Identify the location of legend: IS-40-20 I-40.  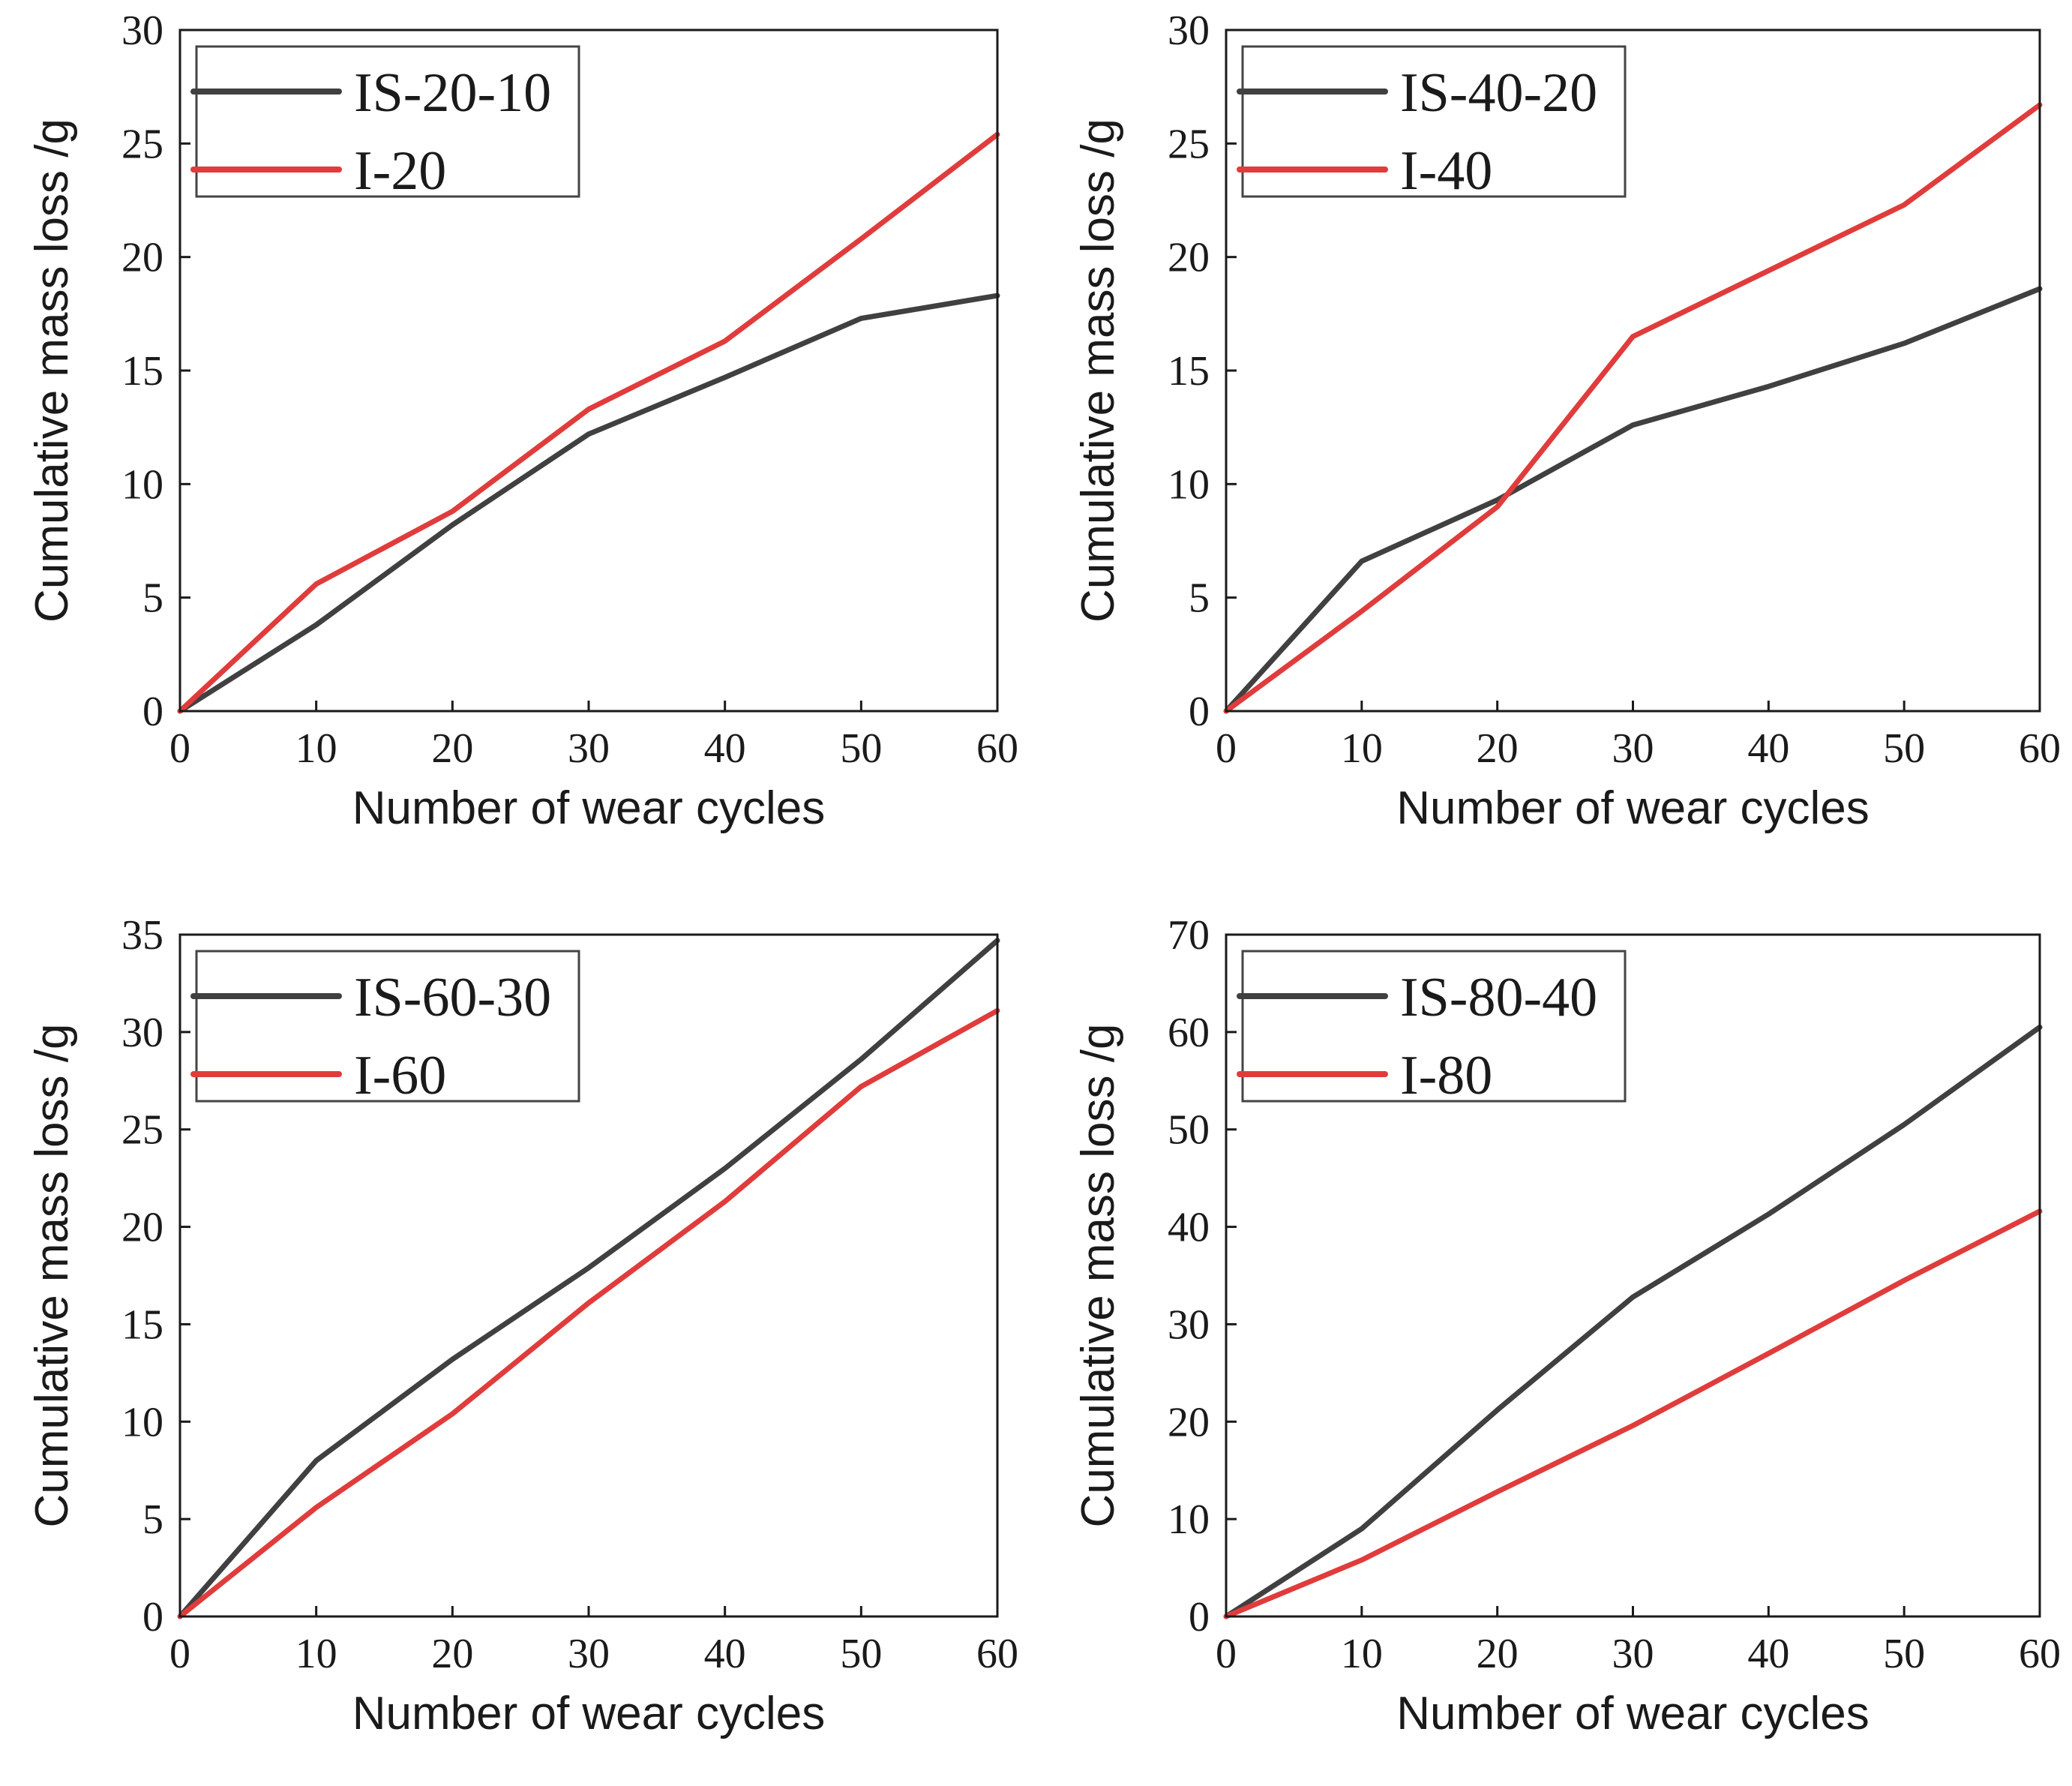
(1432, 123).